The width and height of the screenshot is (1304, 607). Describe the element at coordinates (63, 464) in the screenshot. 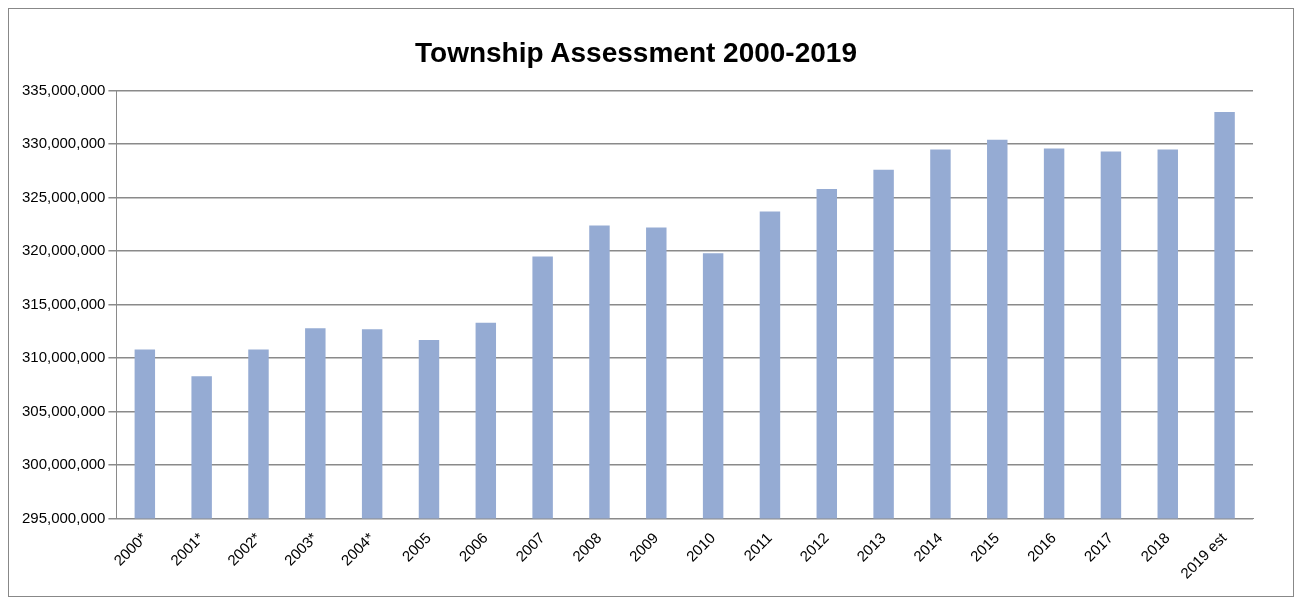

I see `y-tick-label: 300,000,000` at that location.